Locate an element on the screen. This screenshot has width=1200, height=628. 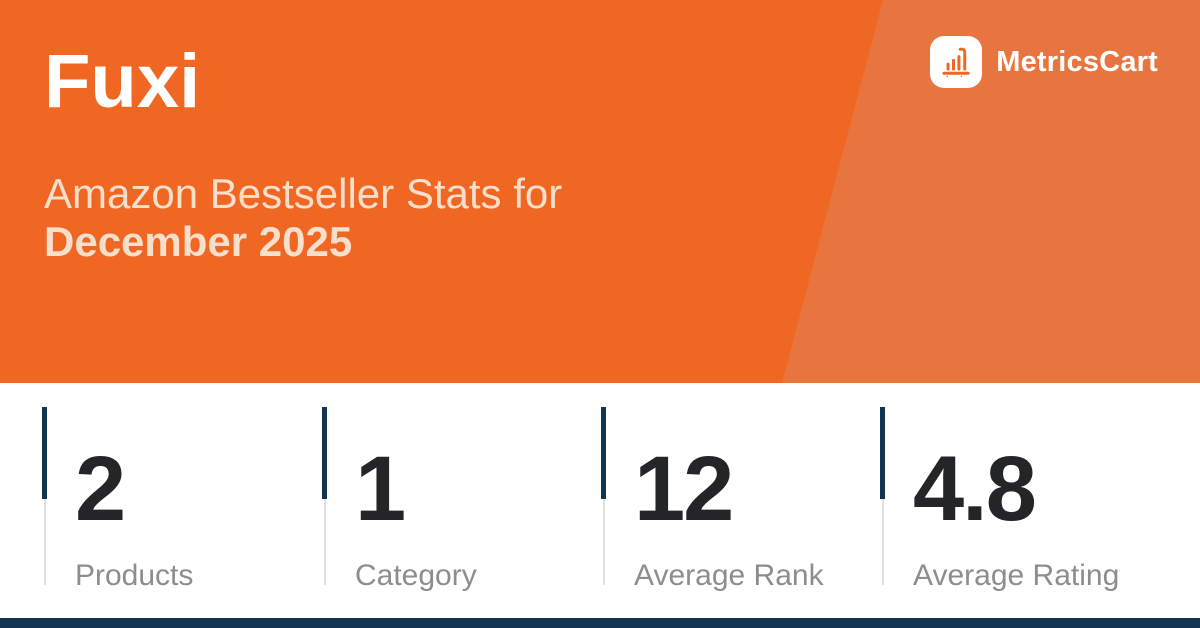
cart-bar-chart-icon is located at coordinates (956, 62).